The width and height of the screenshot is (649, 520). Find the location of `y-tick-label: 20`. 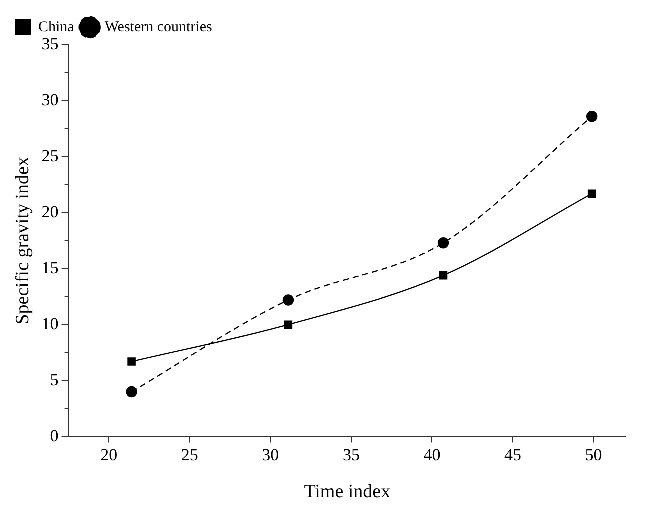

y-tick-label: 20 is located at coordinates (50, 212).